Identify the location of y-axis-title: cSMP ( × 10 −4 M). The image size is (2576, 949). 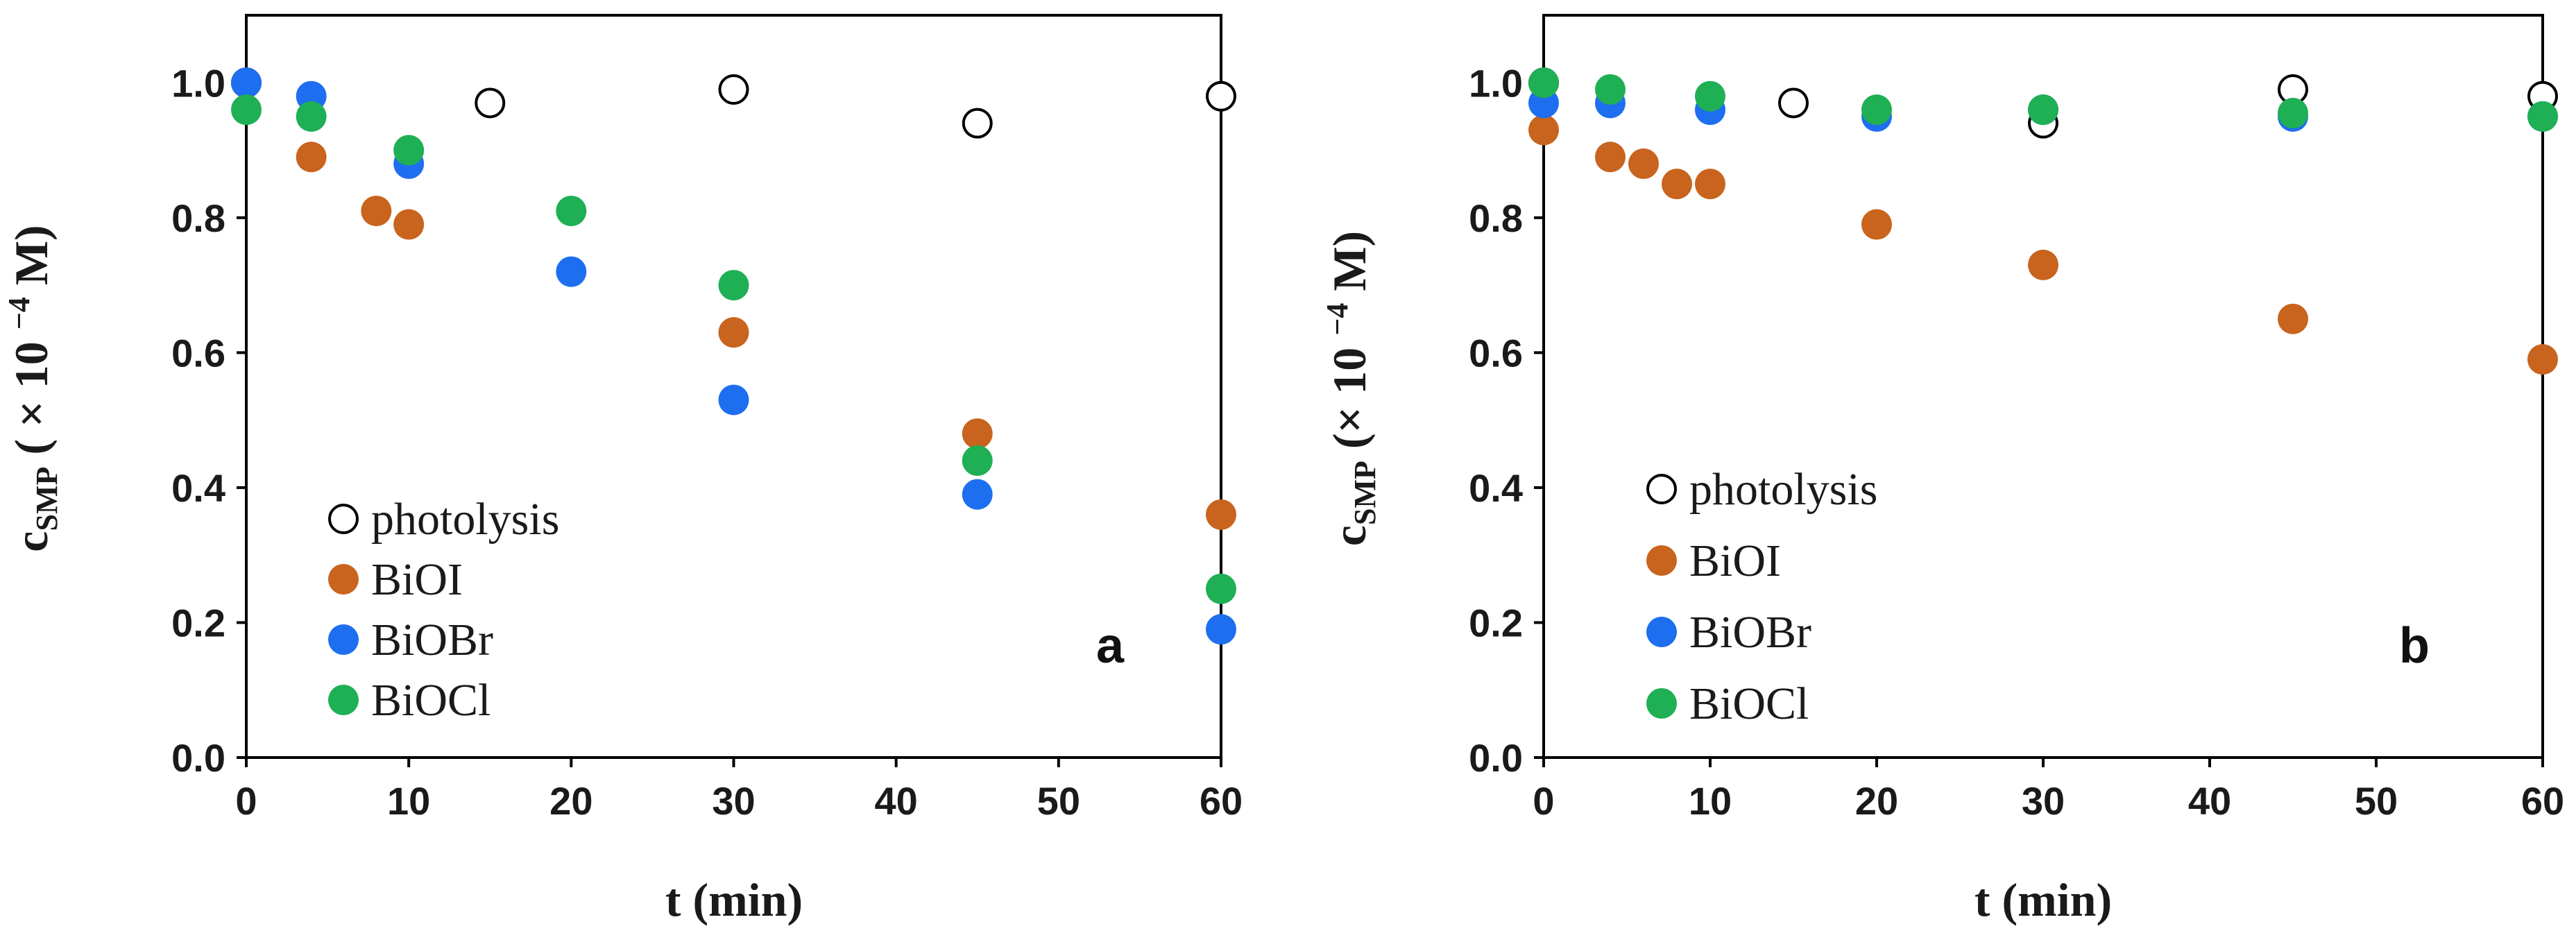
(33, 388).